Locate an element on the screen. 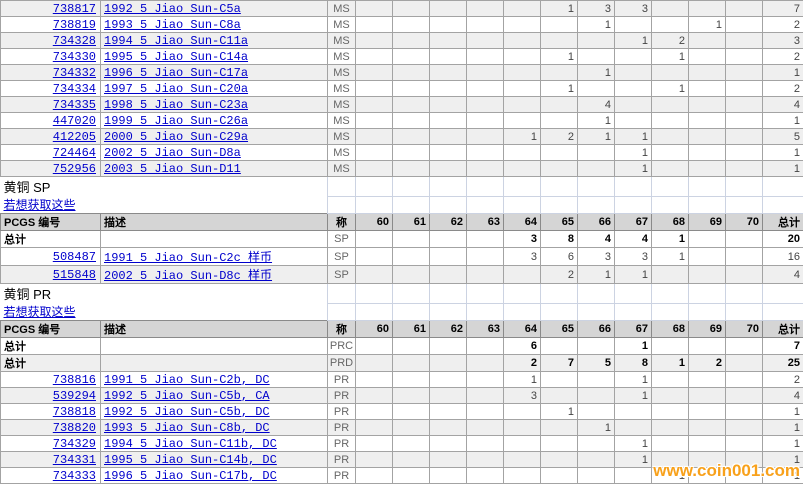 This screenshot has height=484, width=803. pcgs-number-link: 447020 is located at coordinates (50, 120).